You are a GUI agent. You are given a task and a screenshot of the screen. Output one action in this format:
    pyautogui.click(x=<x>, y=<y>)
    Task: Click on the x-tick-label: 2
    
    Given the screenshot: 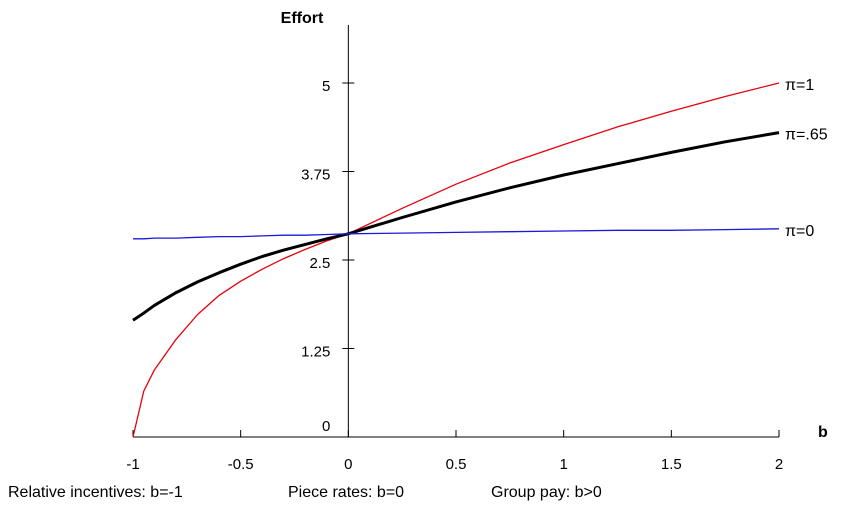 What is the action you would take?
    pyautogui.click(x=779, y=464)
    